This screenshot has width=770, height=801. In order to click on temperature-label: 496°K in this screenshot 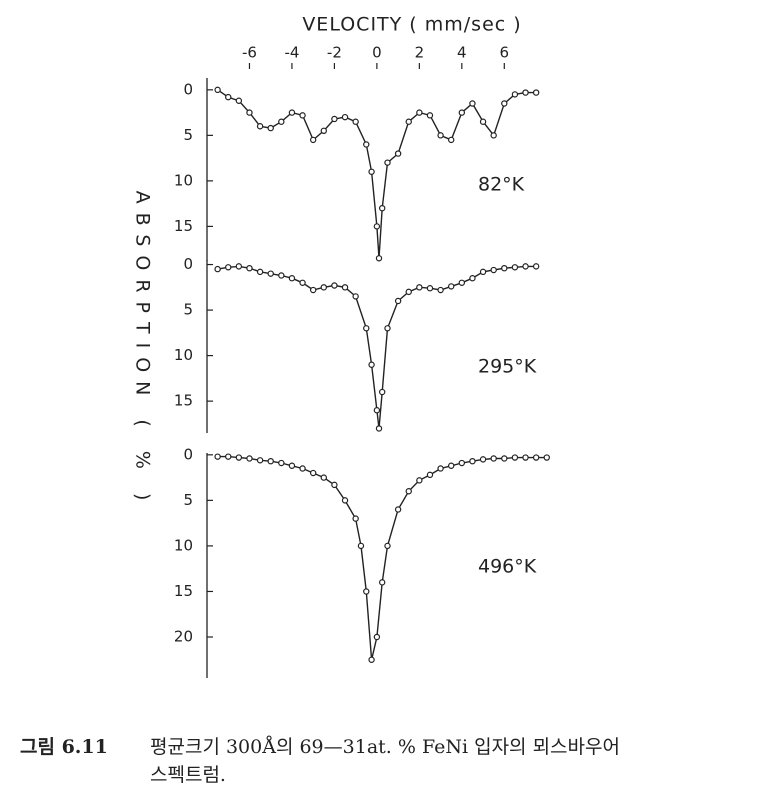, I will do `click(507, 567)`.